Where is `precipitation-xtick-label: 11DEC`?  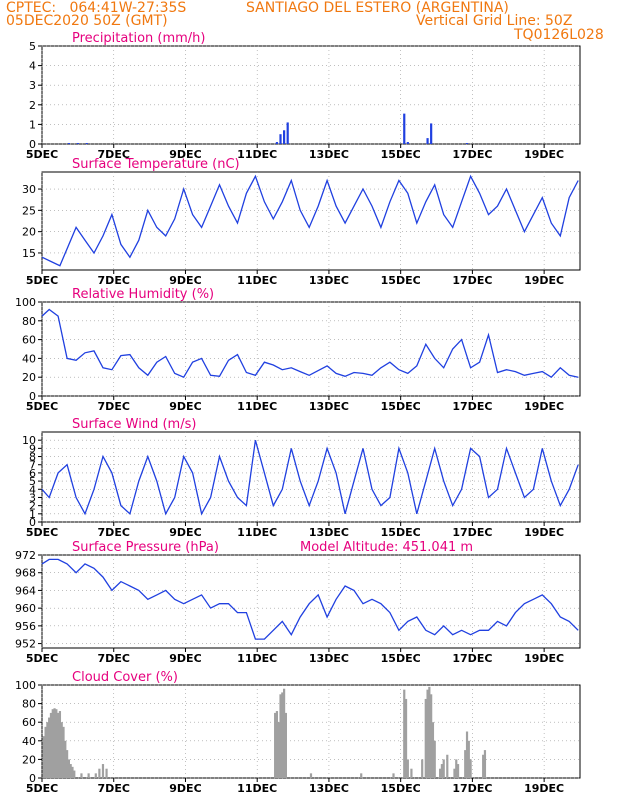 precipitation-xtick-label: 11DEC is located at coordinates (257, 154).